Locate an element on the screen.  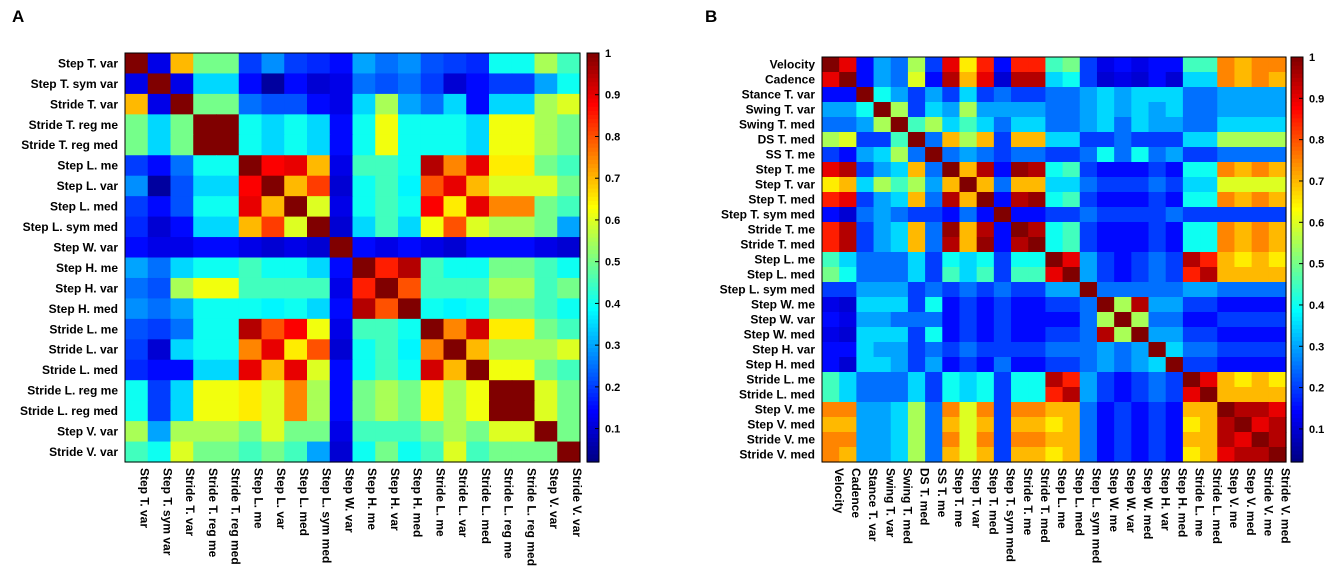
column-label: Step L. var is located at coordinates (281, 499).